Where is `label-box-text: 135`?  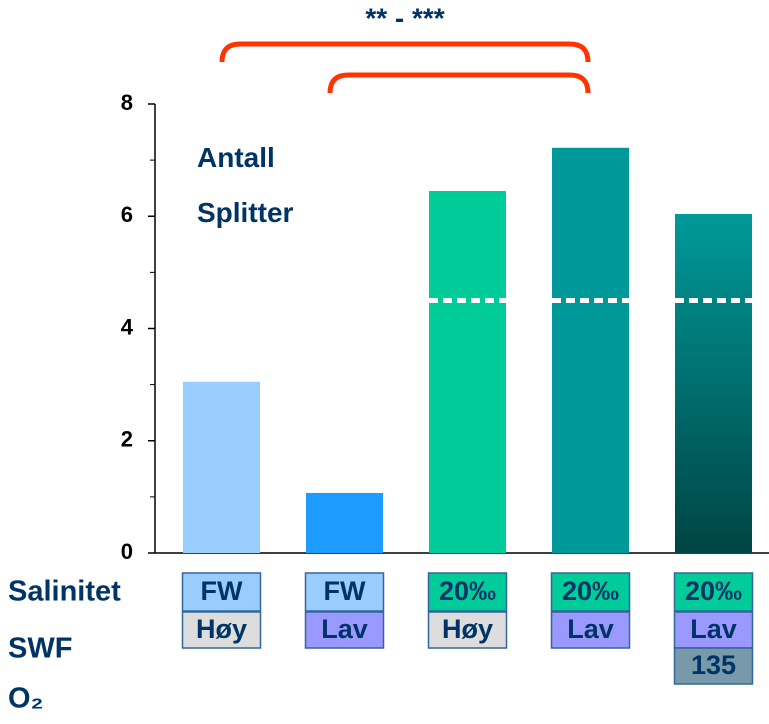
label-box-text: 135 is located at coordinates (713, 665).